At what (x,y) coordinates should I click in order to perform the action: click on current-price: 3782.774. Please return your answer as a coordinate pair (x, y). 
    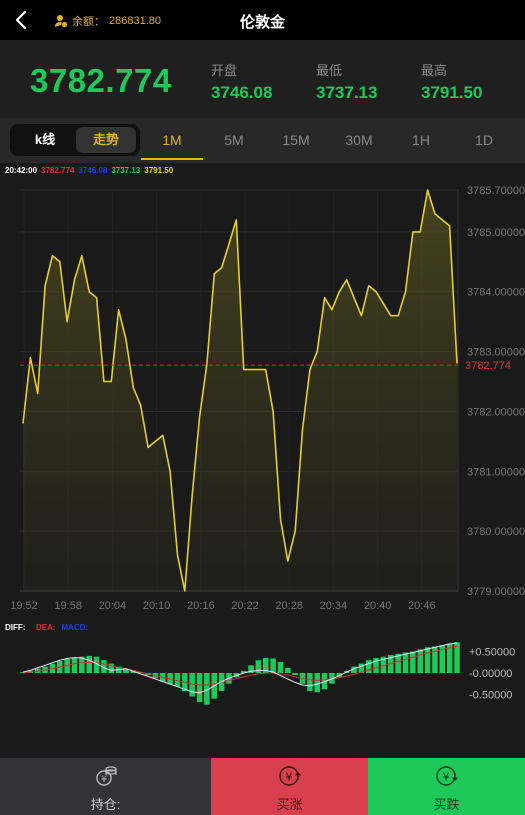
    Looking at the image, I should click on (101, 80).